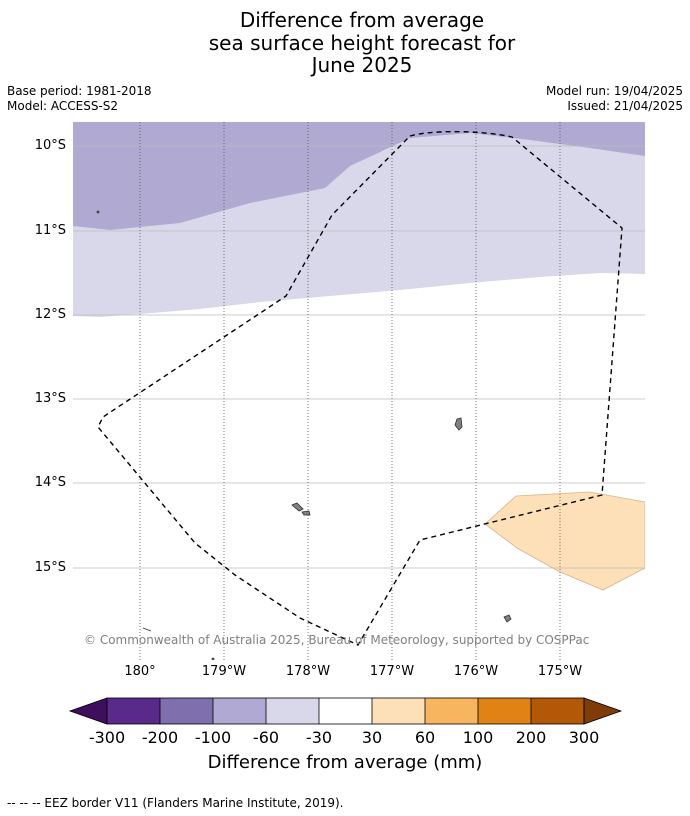 The width and height of the screenshot is (690, 816). Describe the element at coordinates (50, 230) in the screenshot. I see `lat-label-11s: 11°S` at that location.